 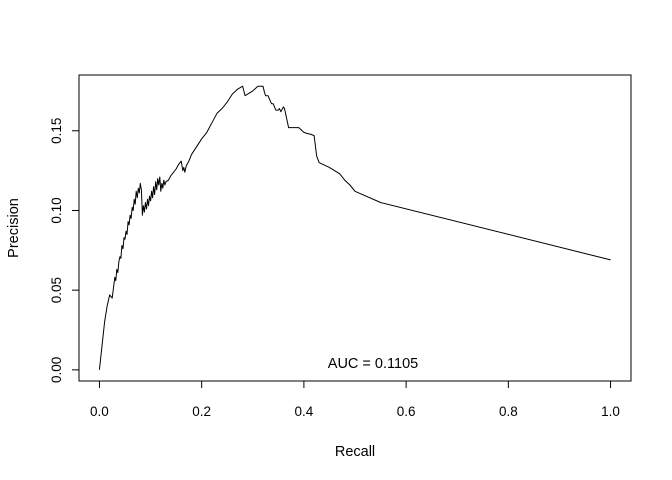 What do you see at coordinates (355, 399) in the screenshot?
I see `x-axis: 0.0 0.2 0.4 0.6 0.8 1.0` at bounding box center [355, 399].